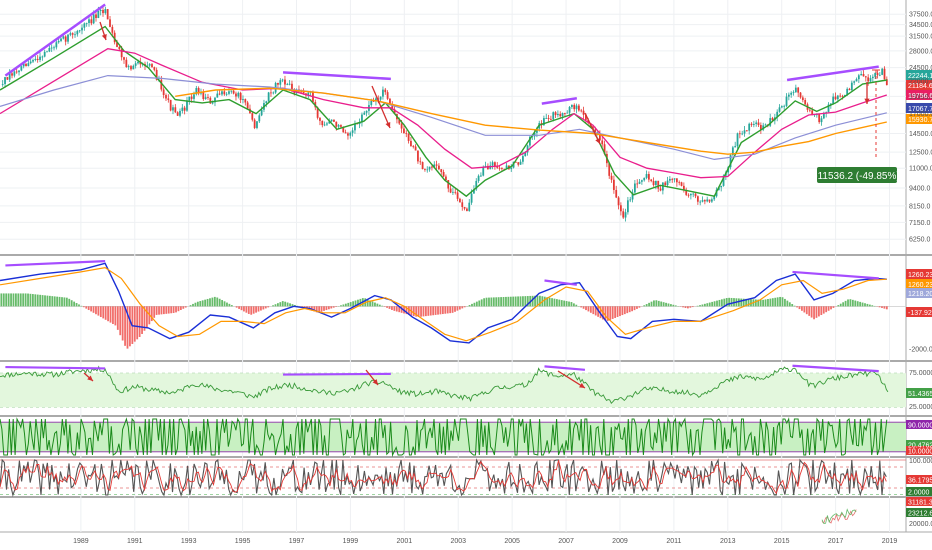 The height and width of the screenshot is (550, 932). Describe the element at coordinates (135, 541) in the screenshot. I see `x-tick-label: 1991` at that location.